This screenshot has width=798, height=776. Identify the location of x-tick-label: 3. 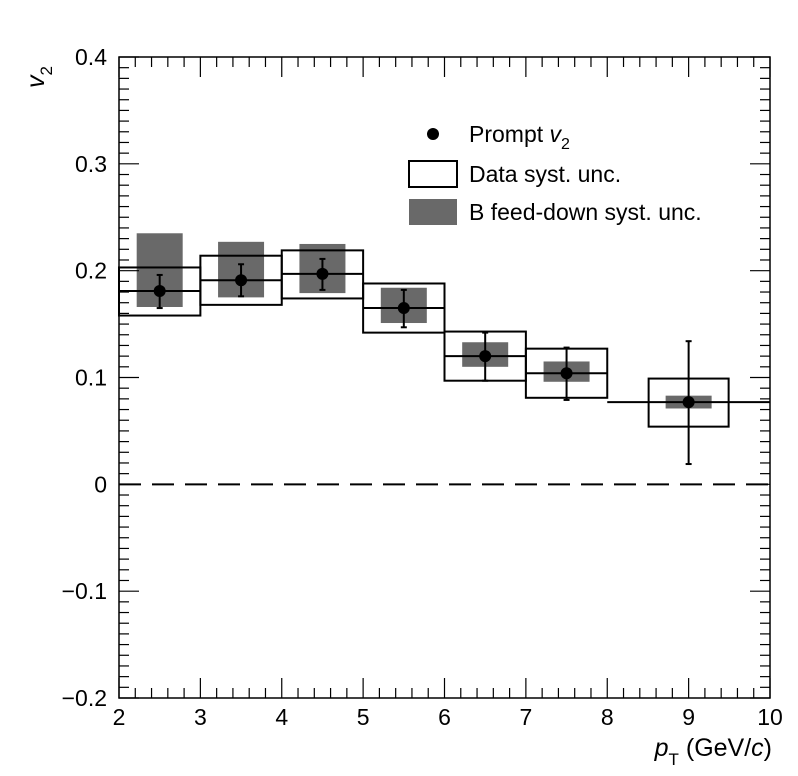
(200, 717).